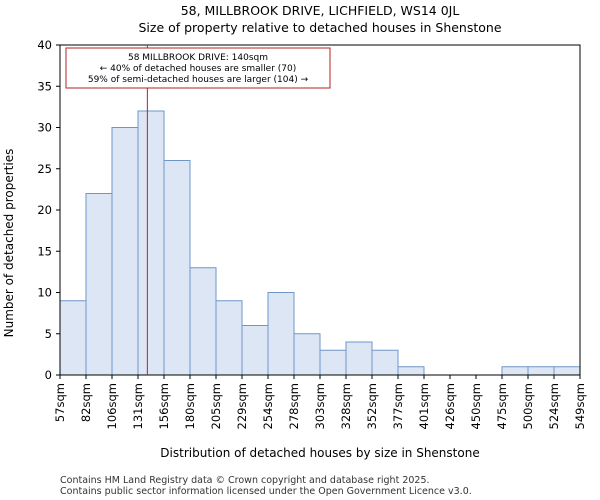 This screenshot has width=600, height=500. What do you see at coordinates (281, 334) in the screenshot?
I see `bar-254sqm` at bounding box center [281, 334].